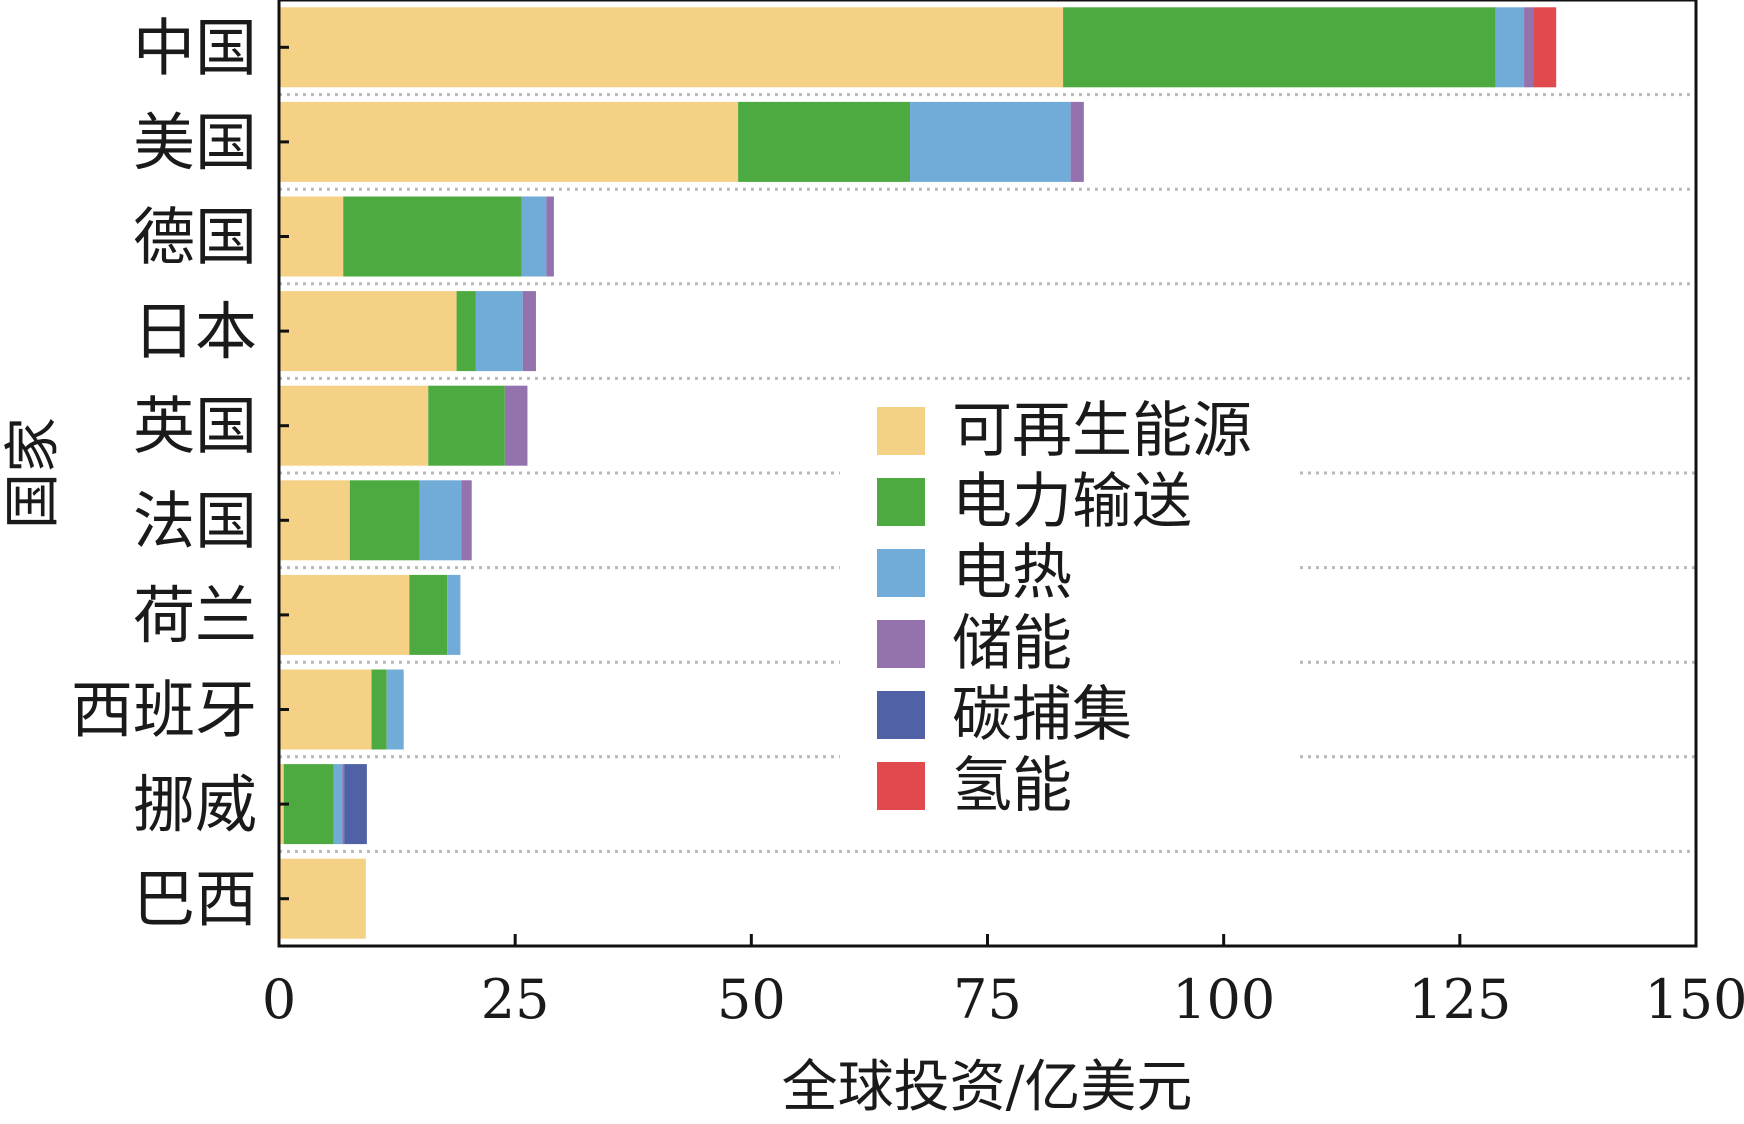 This screenshot has height=1124, width=1744. What do you see at coordinates (33, 473) in the screenshot?
I see `y-axis-title: 国家` at bounding box center [33, 473].